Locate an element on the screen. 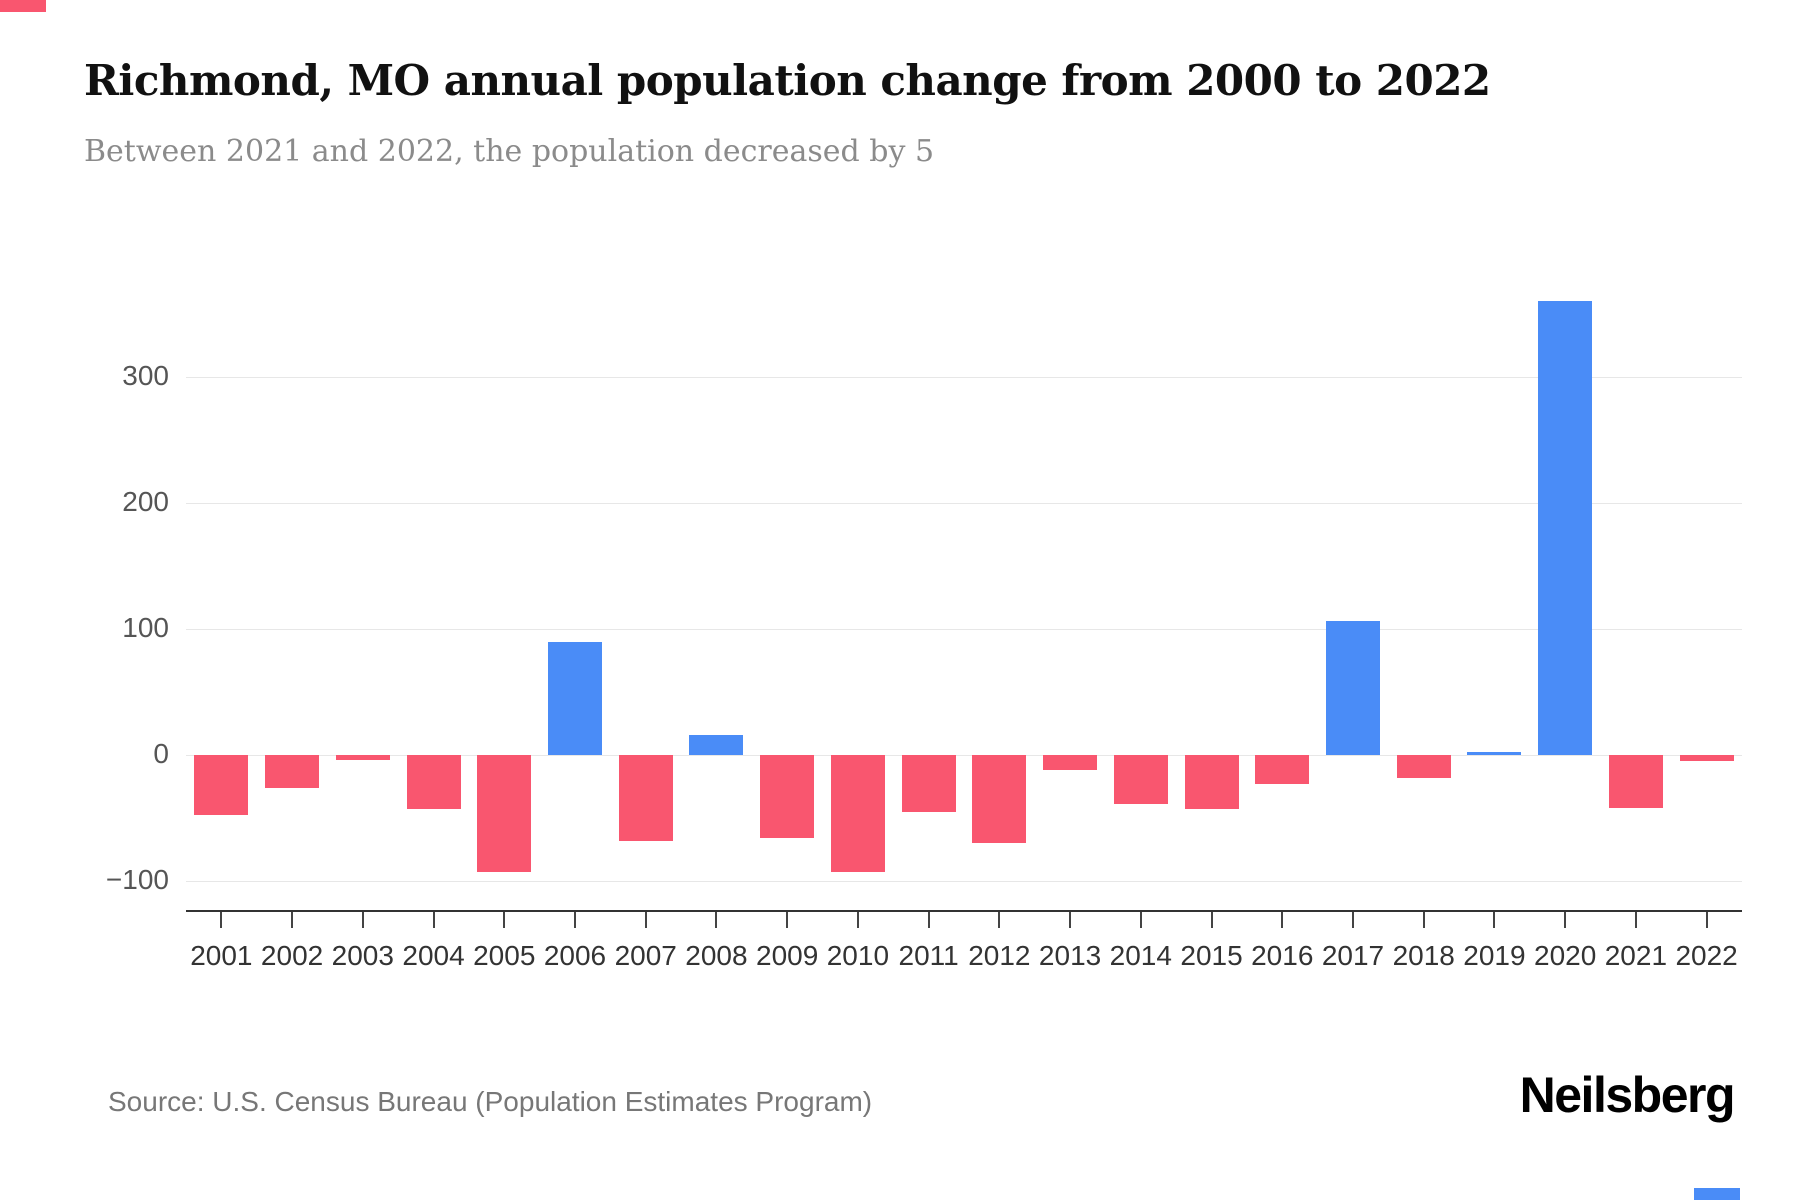  x-axis-label-2011: 2011 is located at coordinates (928, 955).